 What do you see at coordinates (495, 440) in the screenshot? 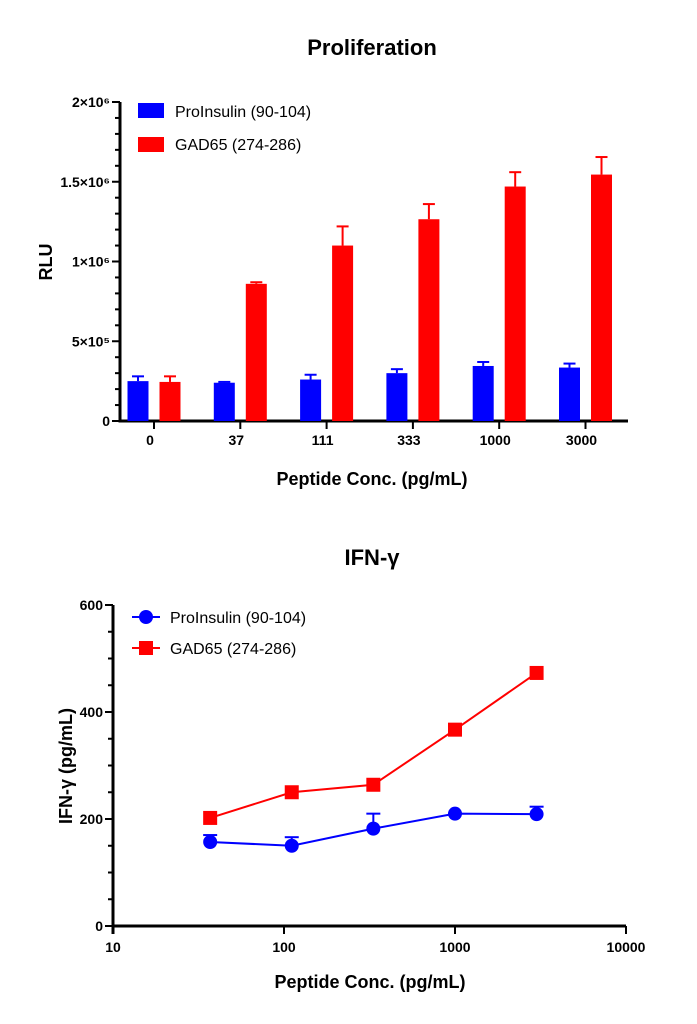
I see `chart1-x-tick-label: 1000` at bounding box center [495, 440].